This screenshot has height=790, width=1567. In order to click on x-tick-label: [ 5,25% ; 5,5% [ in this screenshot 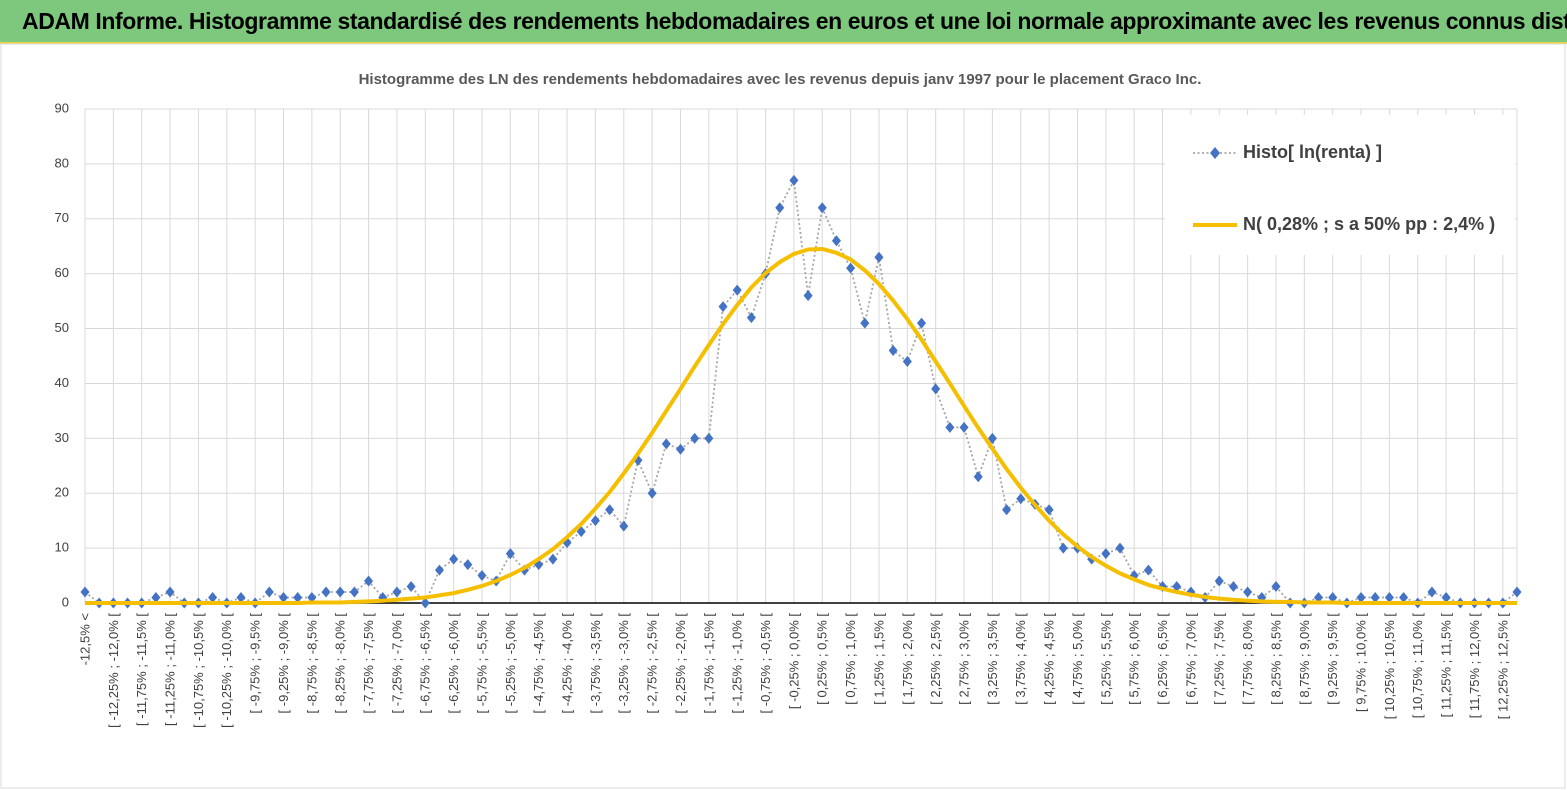, I will do `click(1105, 659)`.